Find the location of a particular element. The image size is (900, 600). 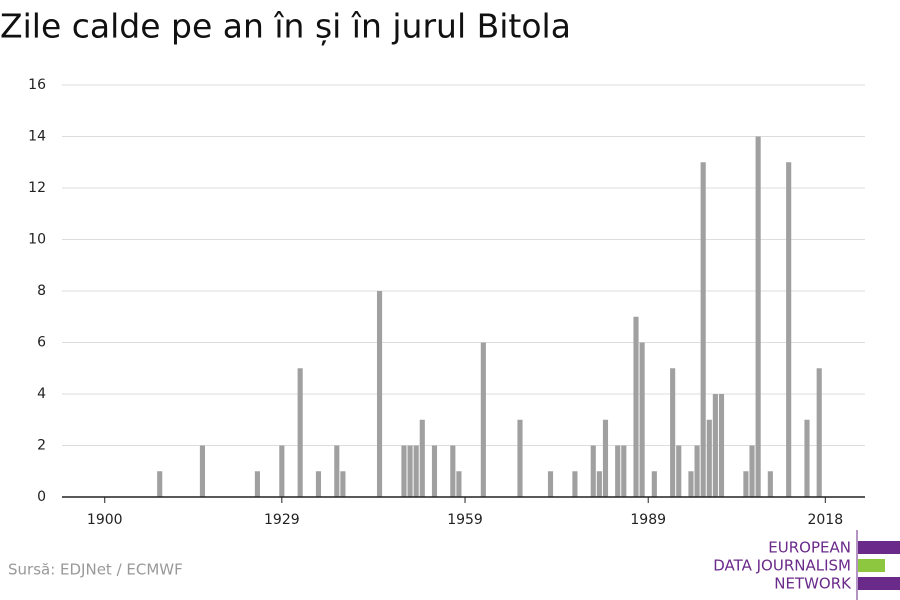

x-tick-label: 2018 is located at coordinates (825, 520).